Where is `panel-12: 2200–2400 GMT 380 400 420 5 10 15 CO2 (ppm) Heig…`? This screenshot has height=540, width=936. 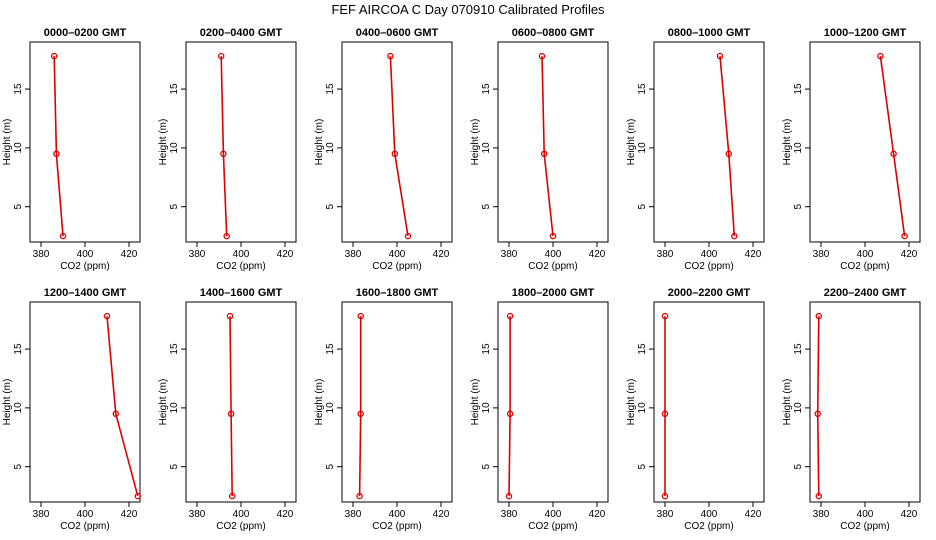
panel-12: 2200–2400 GMT 380 400 420 5 10 15 CO2 (ppm) Heig… is located at coordinates (851, 409).